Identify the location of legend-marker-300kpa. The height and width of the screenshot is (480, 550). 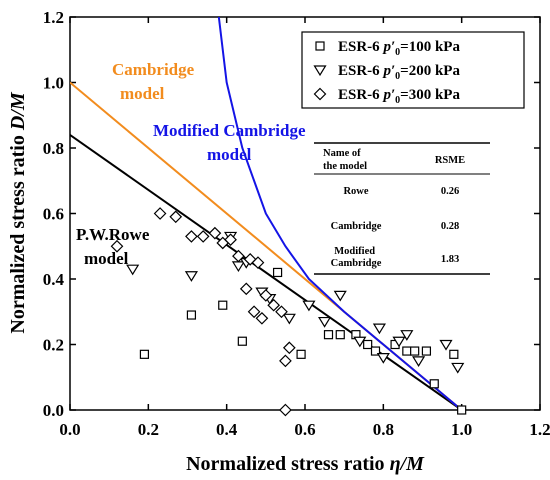
(320, 94).